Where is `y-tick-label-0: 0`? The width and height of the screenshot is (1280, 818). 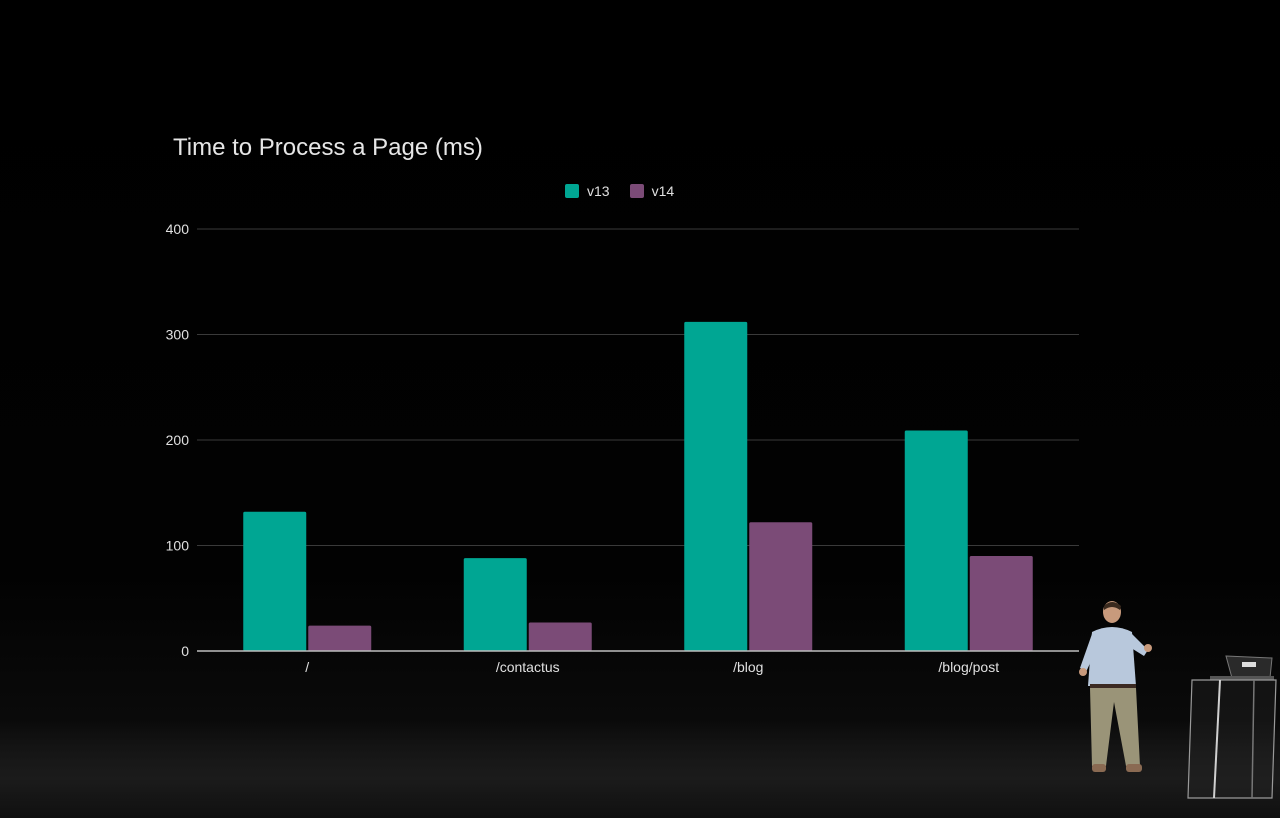 y-tick-label-0: 0 is located at coordinates (185, 651).